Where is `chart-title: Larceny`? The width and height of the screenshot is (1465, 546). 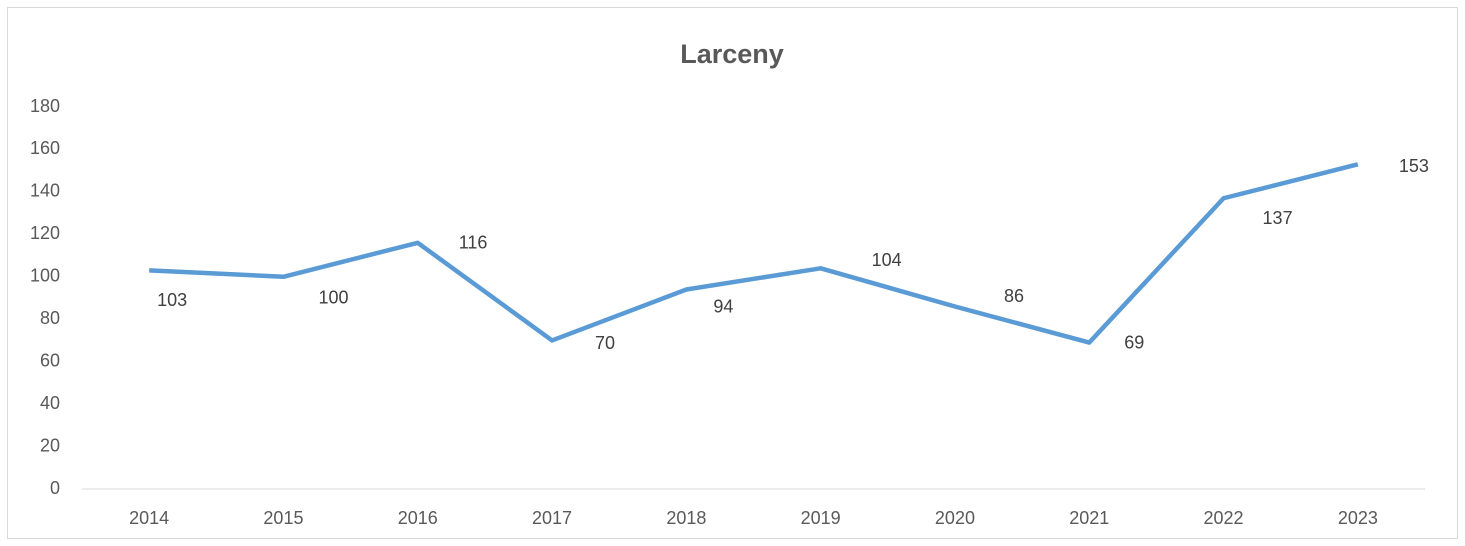 chart-title: Larceny is located at coordinates (732, 54).